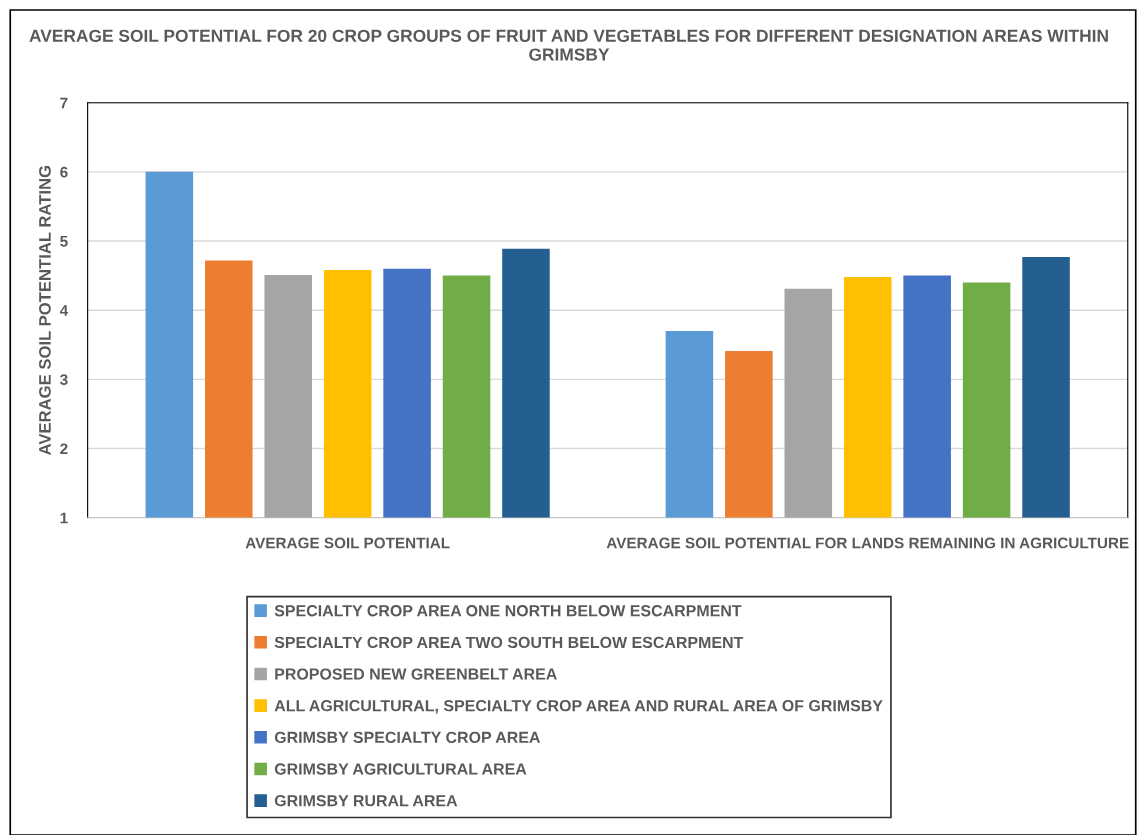 This screenshot has height=835, width=1138. What do you see at coordinates (407, 737) in the screenshot?
I see `legend-label: GRIMSBY SPECIALTY CROP AREA` at bounding box center [407, 737].